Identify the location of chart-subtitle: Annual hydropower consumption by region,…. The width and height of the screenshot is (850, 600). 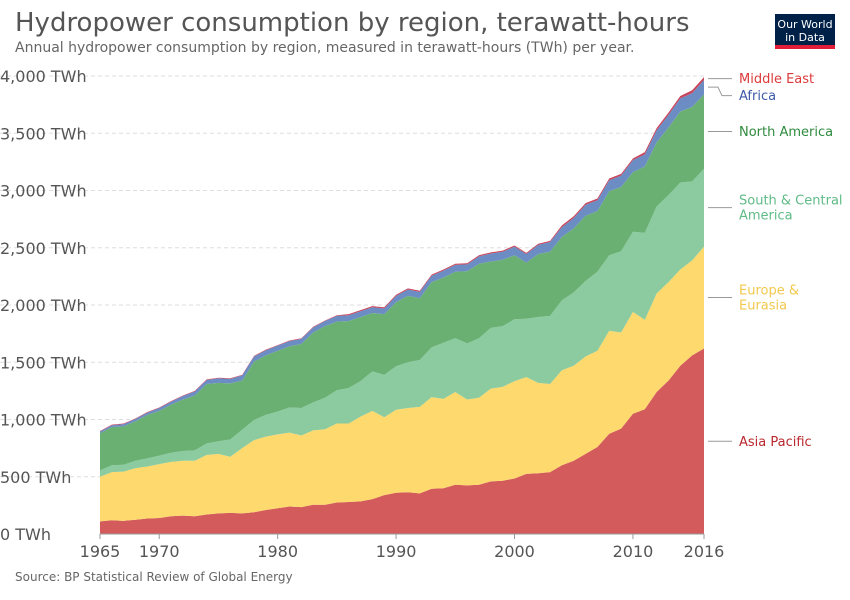
(325, 48).